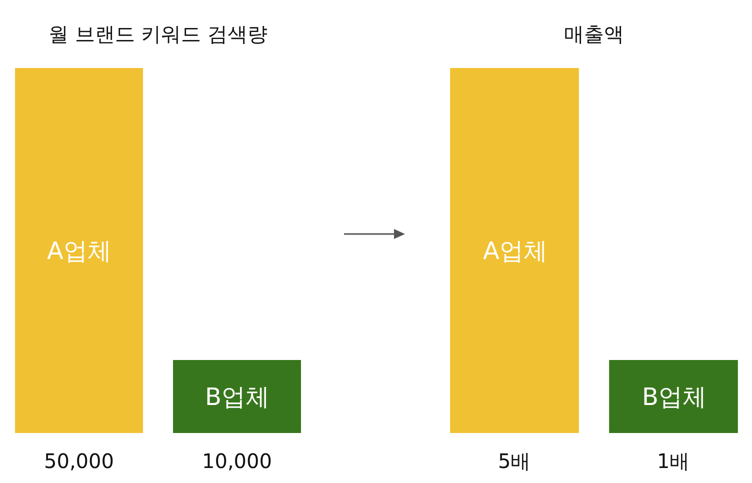  Describe the element at coordinates (594, 34) in the screenshot. I see `chart-title: 매출액` at that location.